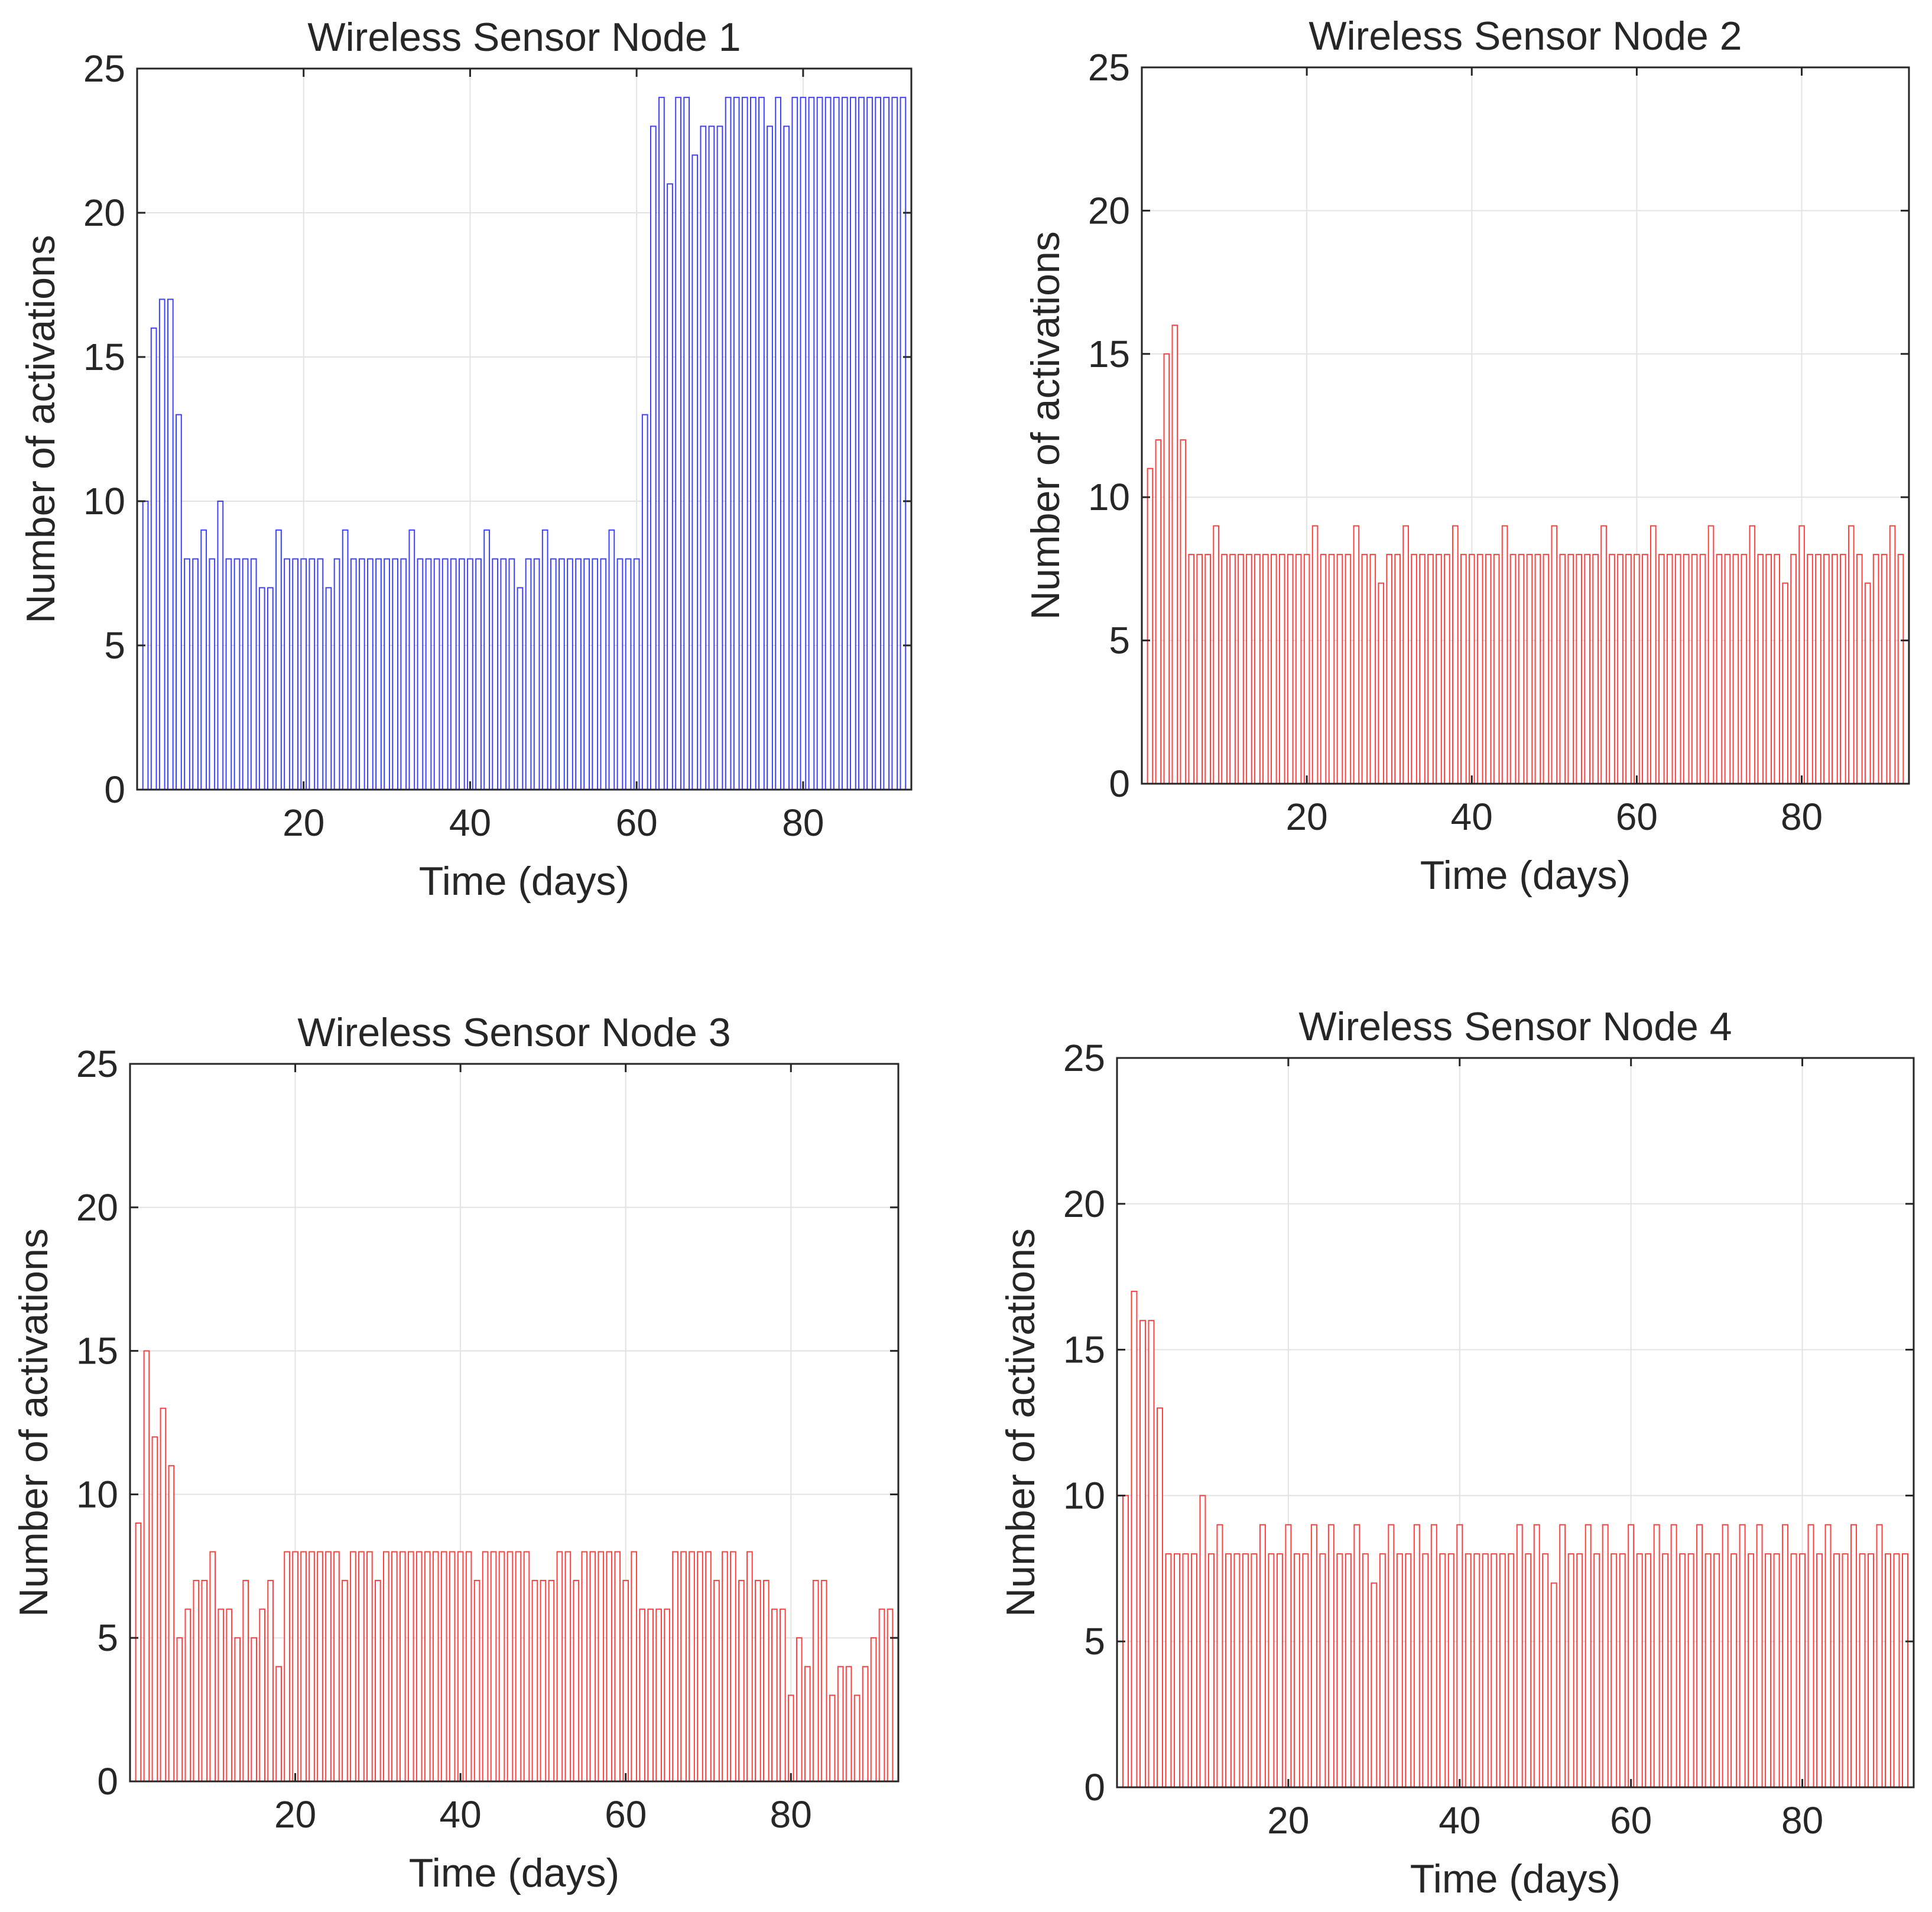 The height and width of the screenshot is (1912, 1932). Describe the element at coordinates (115, 789) in the screenshot. I see `y-tick-label: 0` at that location.